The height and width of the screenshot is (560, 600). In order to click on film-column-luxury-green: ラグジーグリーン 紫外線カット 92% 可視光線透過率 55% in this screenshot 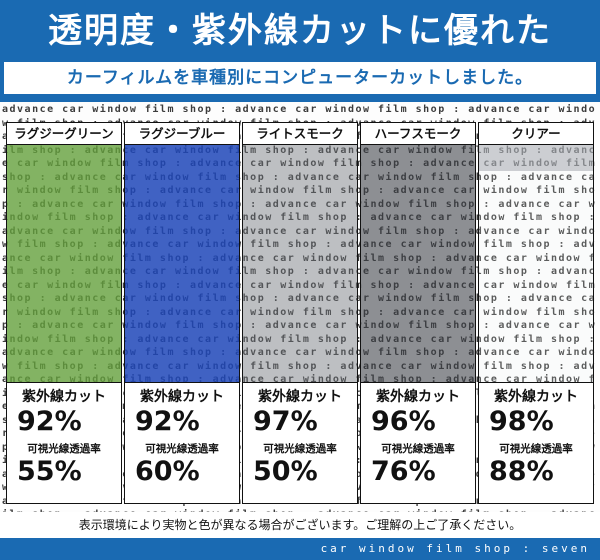, I will do `click(64, 313)`.